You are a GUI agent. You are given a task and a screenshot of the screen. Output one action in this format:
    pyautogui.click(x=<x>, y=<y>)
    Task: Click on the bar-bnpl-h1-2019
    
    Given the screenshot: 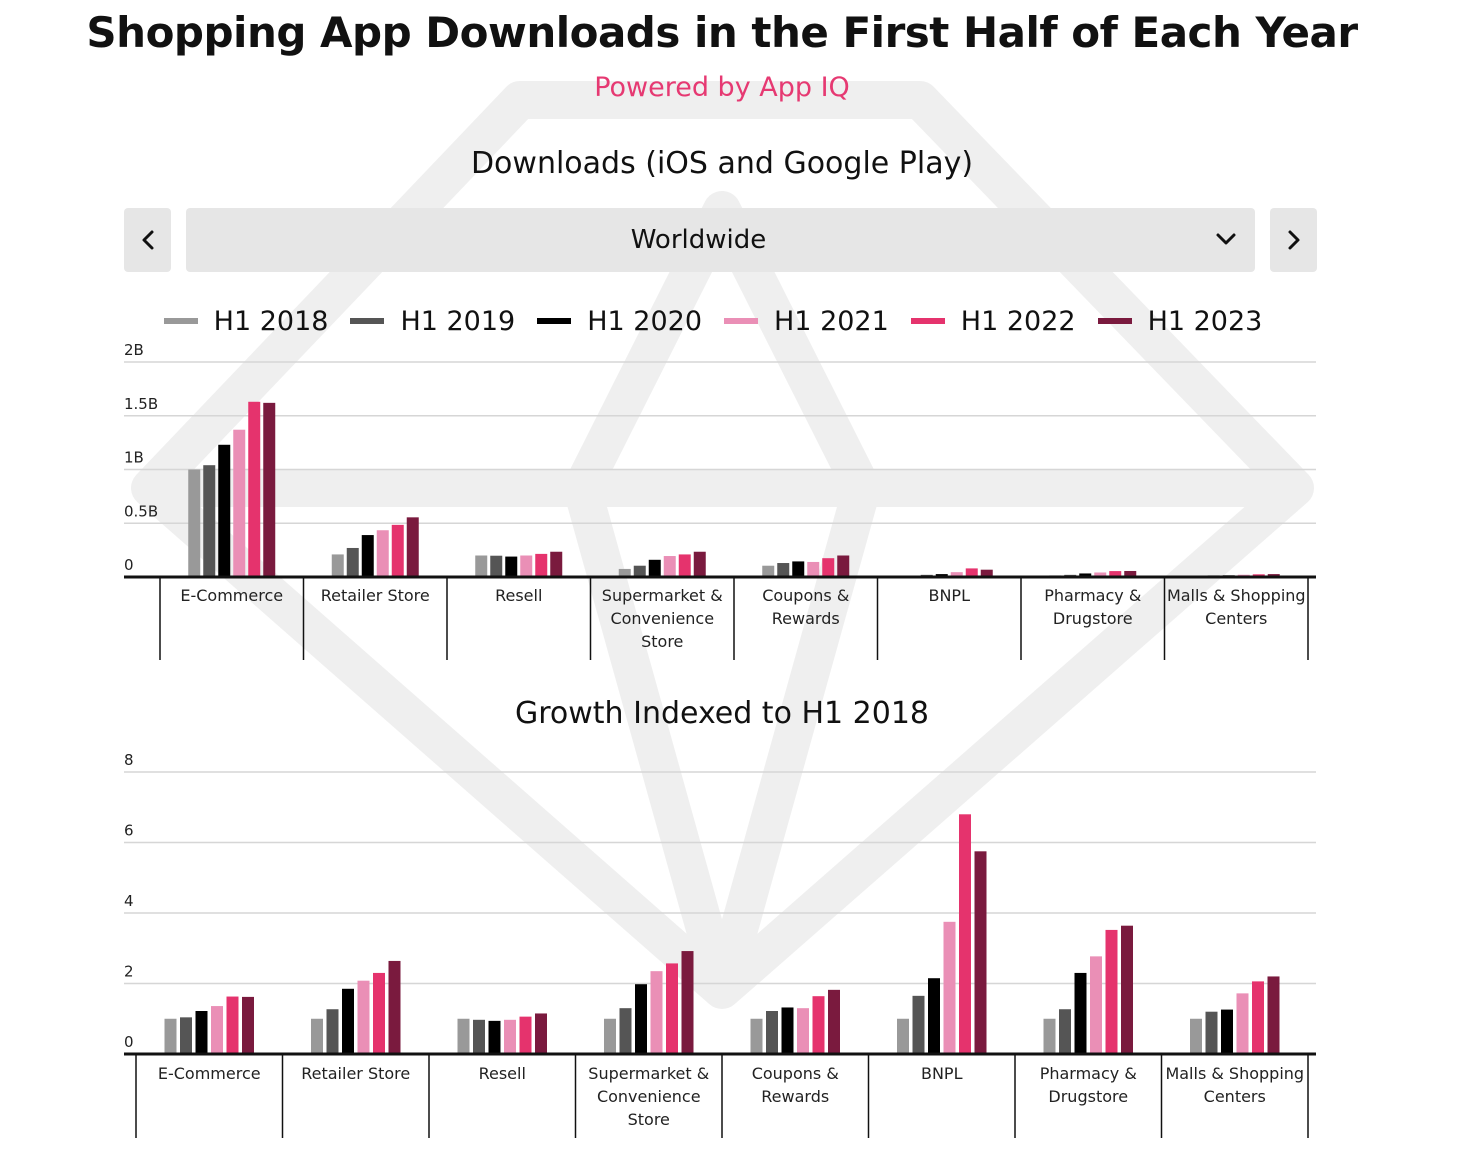 What is the action you would take?
    pyautogui.click(x=918, y=1024)
    